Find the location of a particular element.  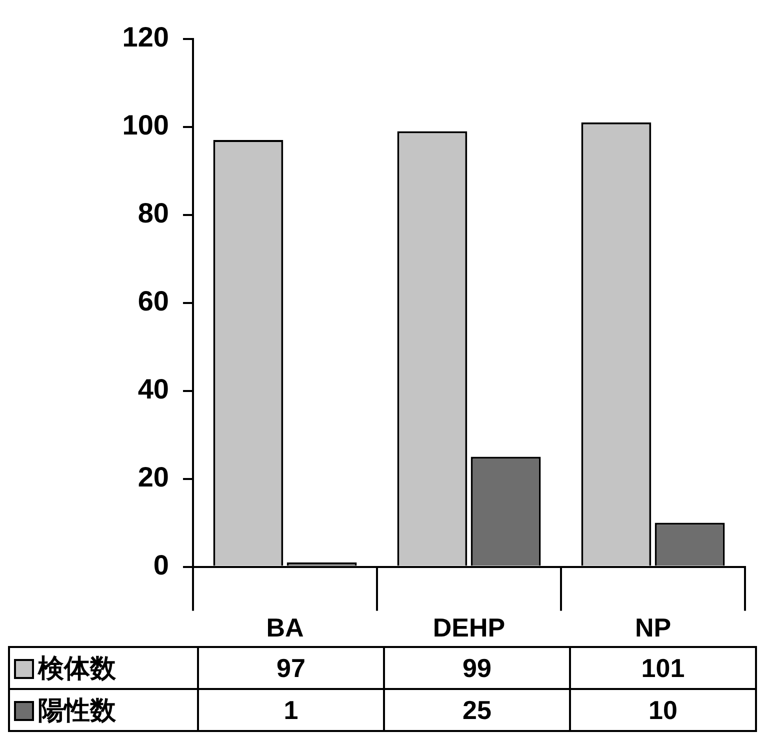

data-label: 1 is located at coordinates (291, 710).